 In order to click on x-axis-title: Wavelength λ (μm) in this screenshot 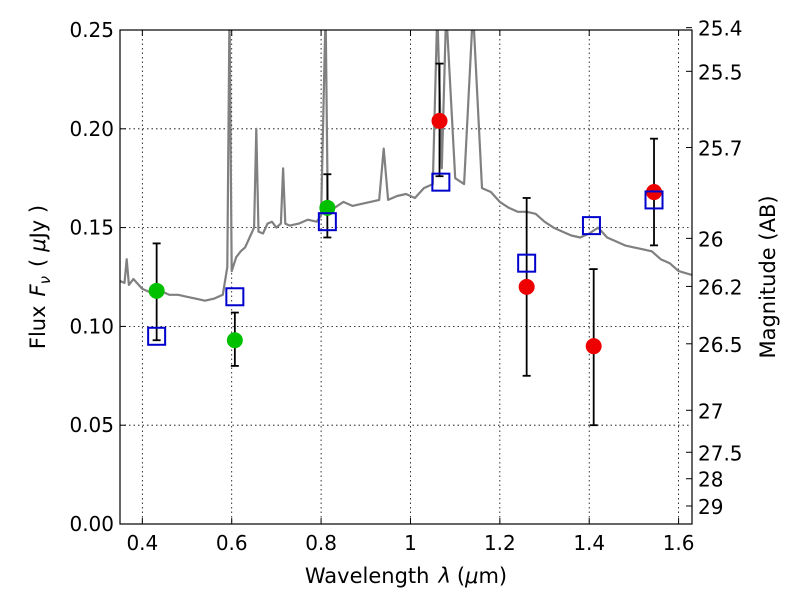, I will do `click(406, 576)`.